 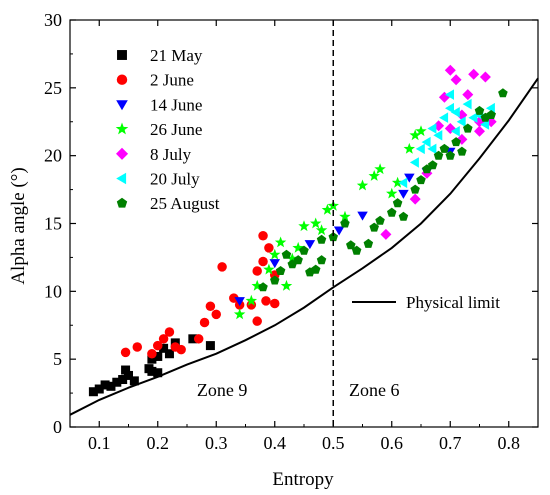 I want to click on legend-entry: 21 May, so click(x=160, y=55).